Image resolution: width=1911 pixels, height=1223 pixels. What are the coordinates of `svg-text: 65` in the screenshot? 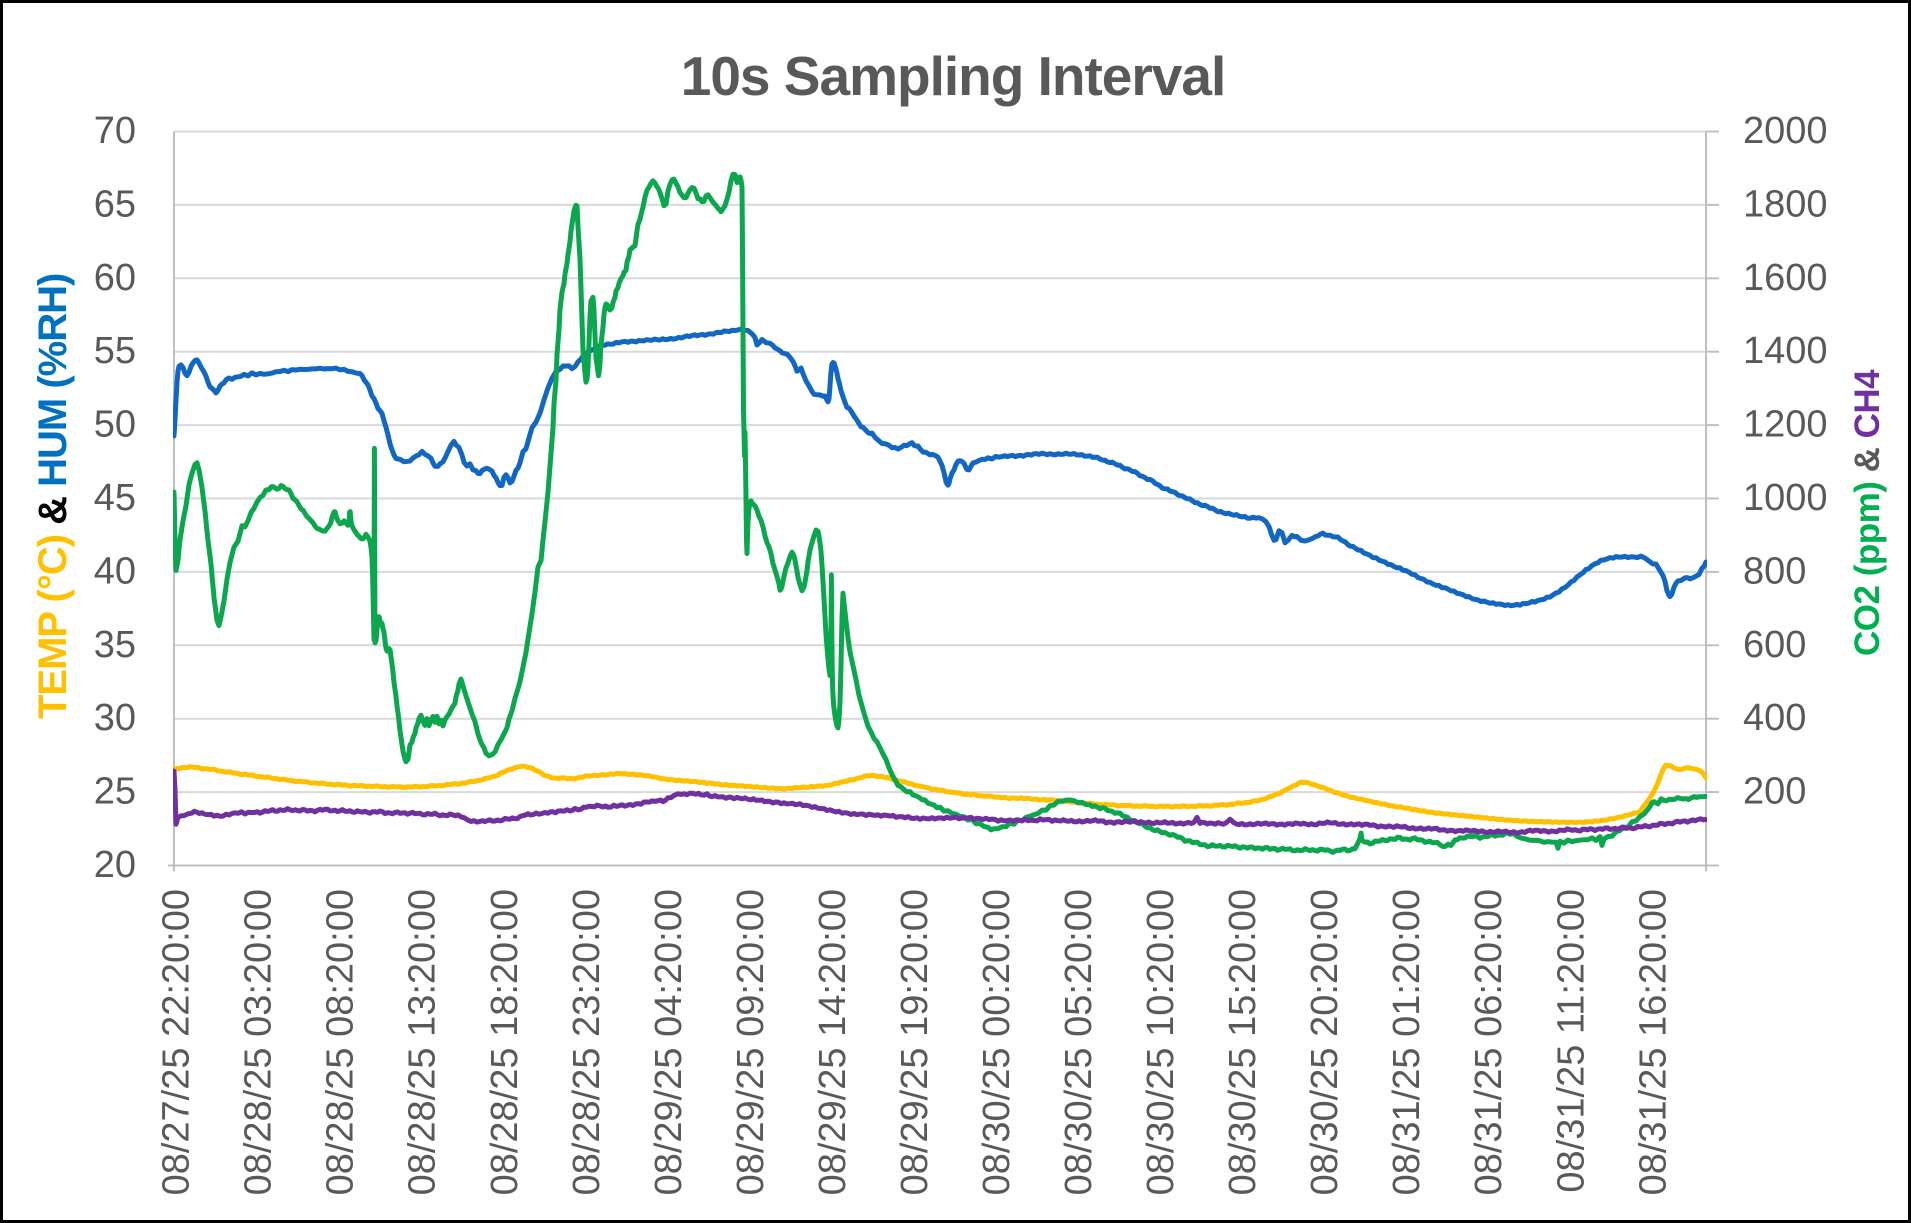 It's located at (115, 204).